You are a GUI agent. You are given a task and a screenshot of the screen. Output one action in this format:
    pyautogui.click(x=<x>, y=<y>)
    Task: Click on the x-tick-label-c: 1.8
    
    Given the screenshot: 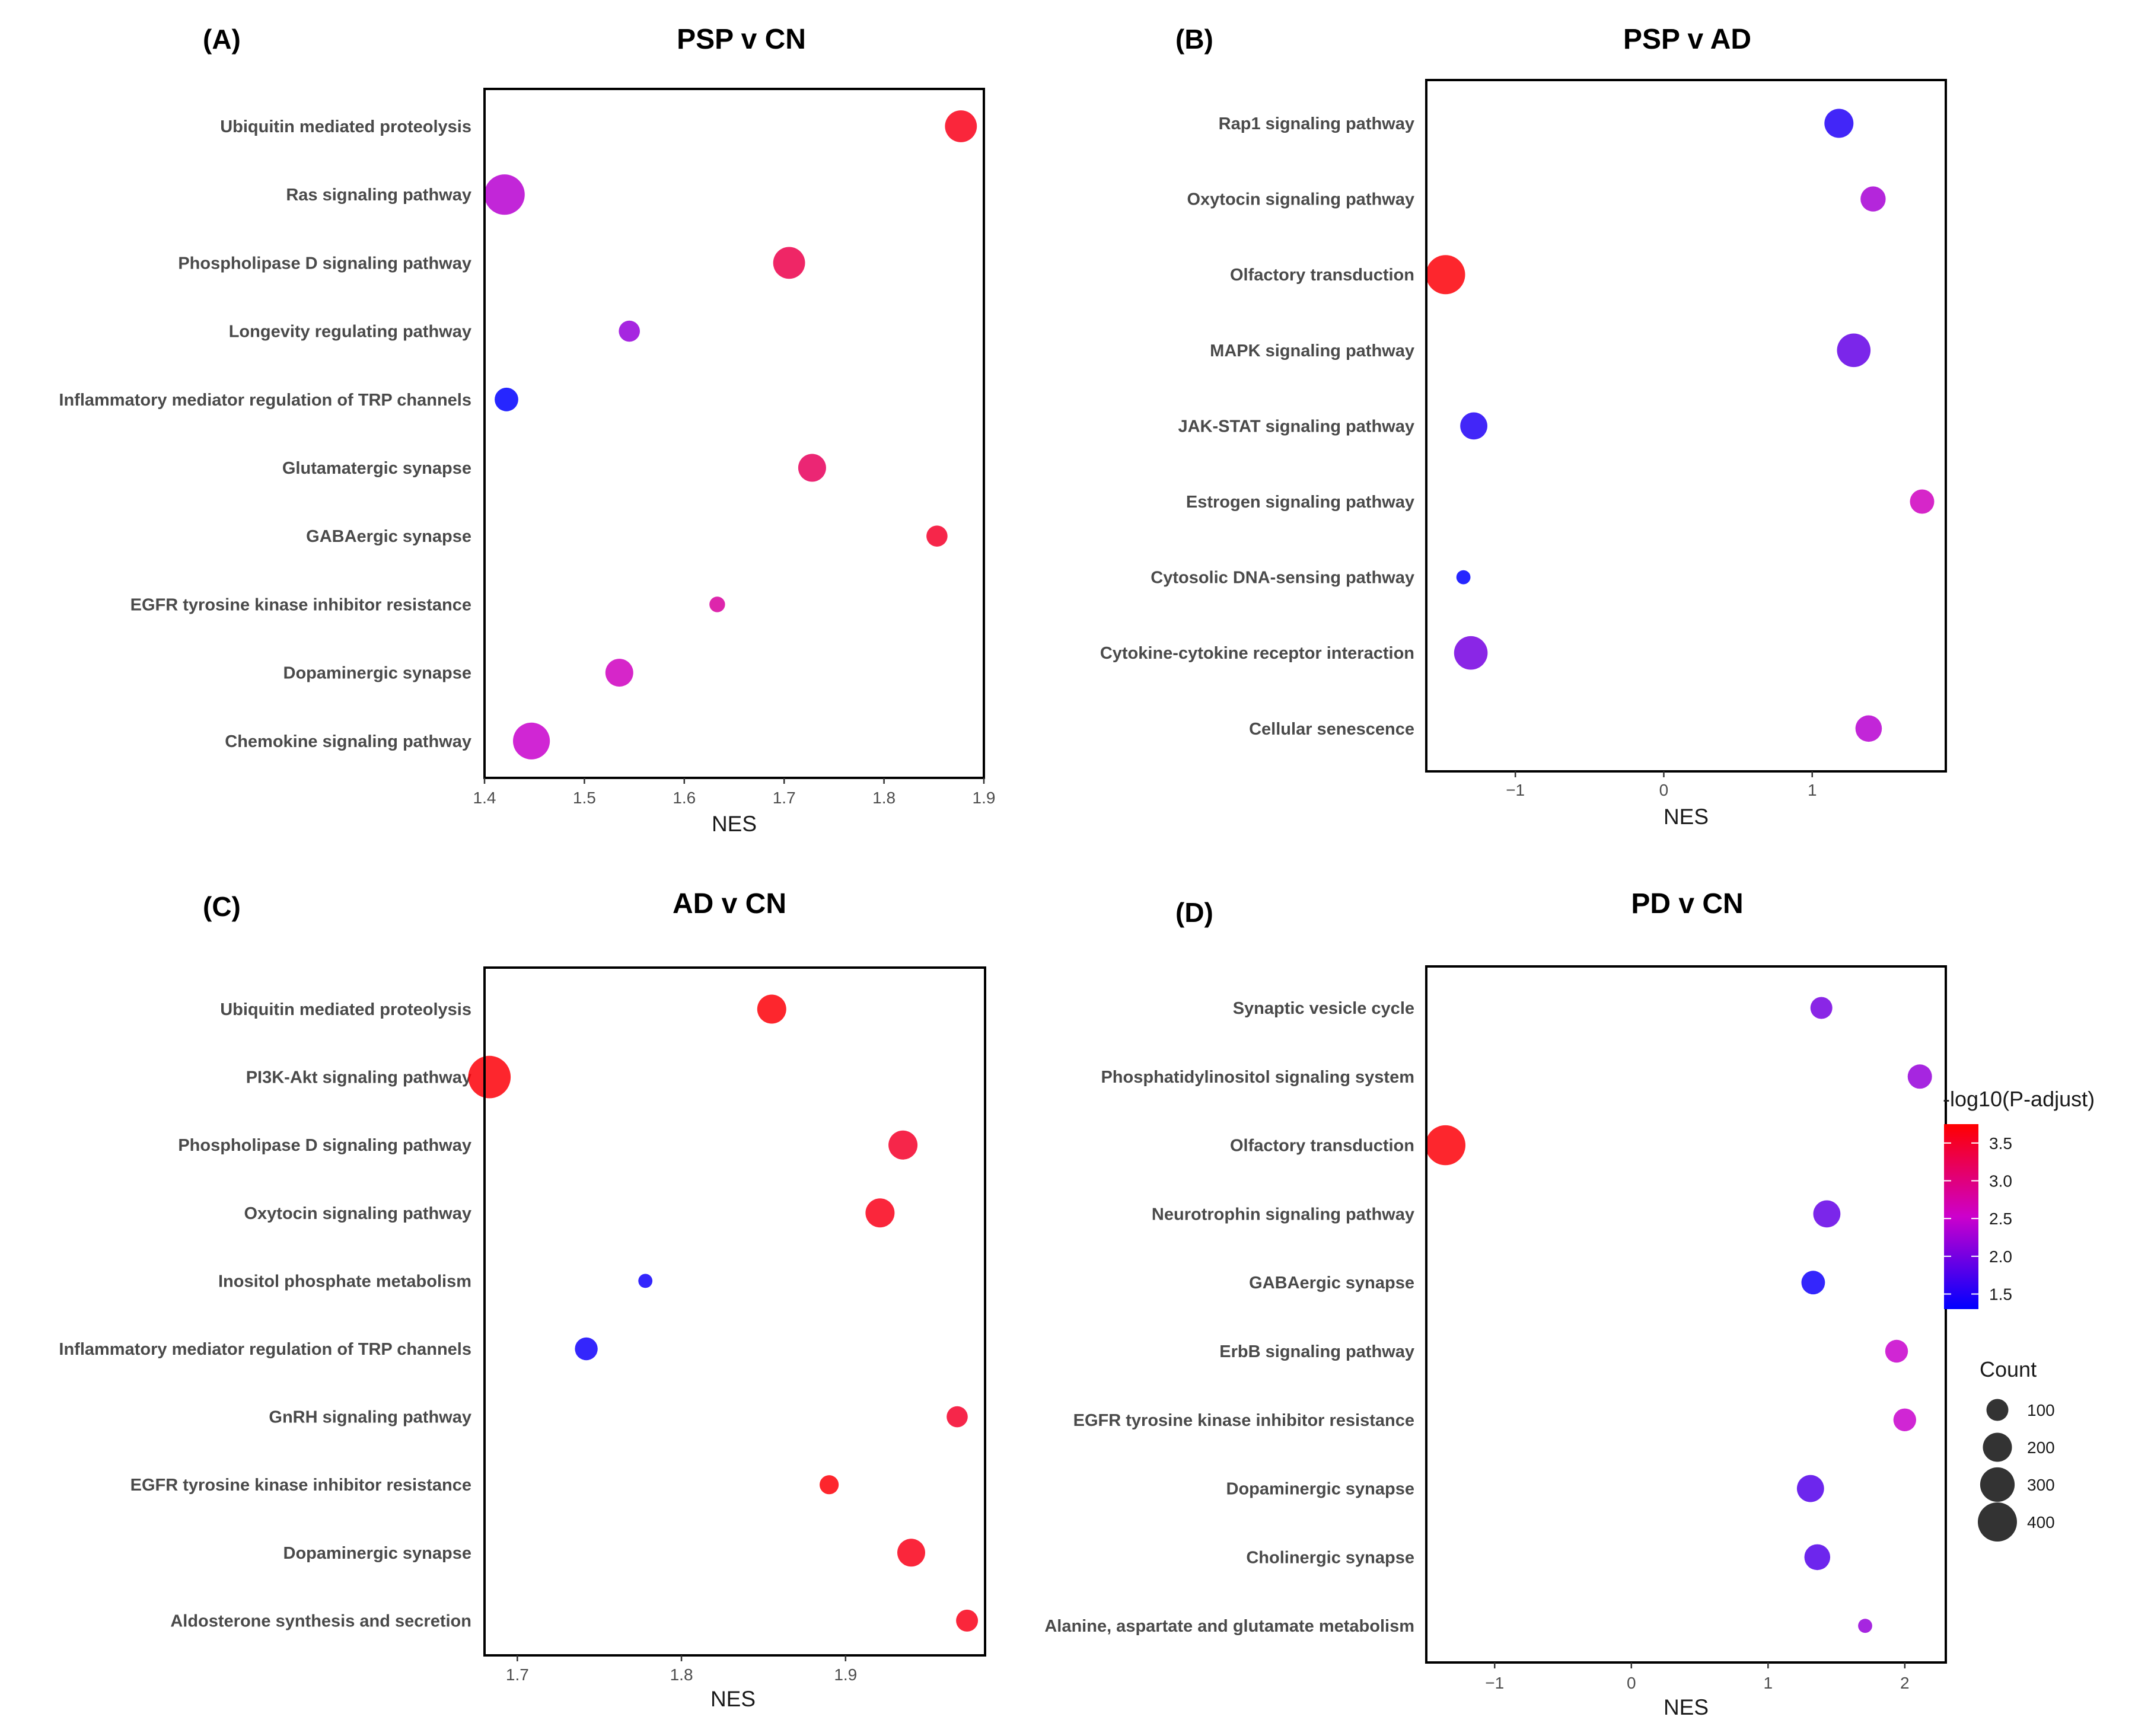 What is the action you would take?
    pyautogui.click(x=681, y=1674)
    